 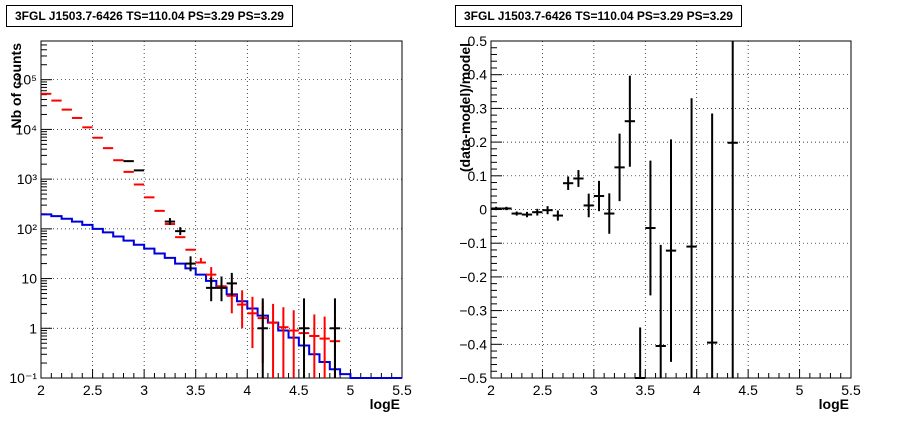 What do you see at coordinates (27, 179) in the screenshot?
I see `y-tick-label: 10³` at bounding box center [27, 179].